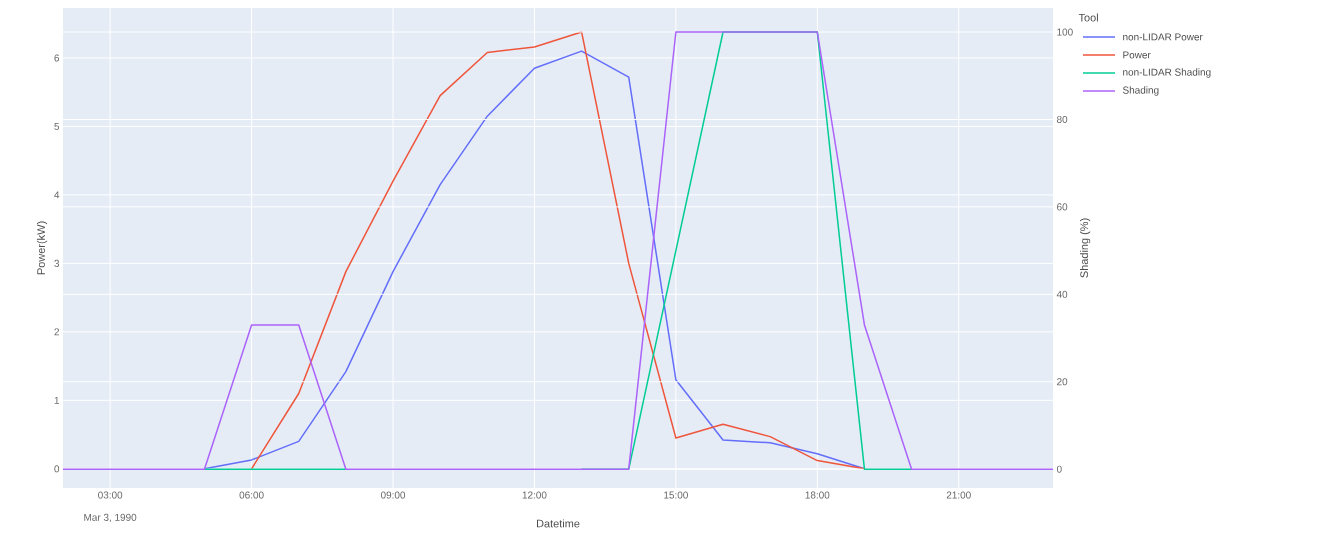  Describe the element at coordinates (57, 400) in the screenshot. I see `y-tick-label: 1` at that location.